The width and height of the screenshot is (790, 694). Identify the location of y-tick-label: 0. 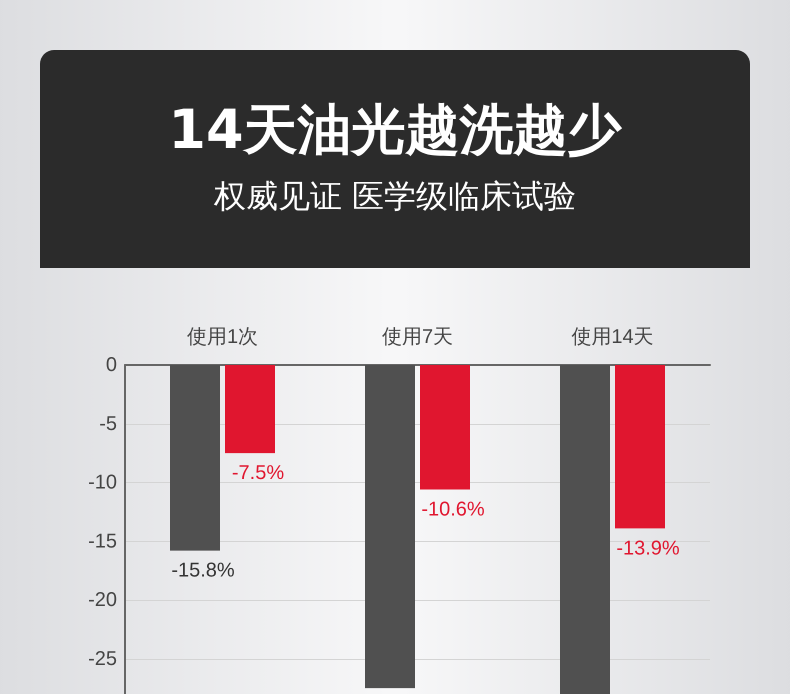
(111, 365).